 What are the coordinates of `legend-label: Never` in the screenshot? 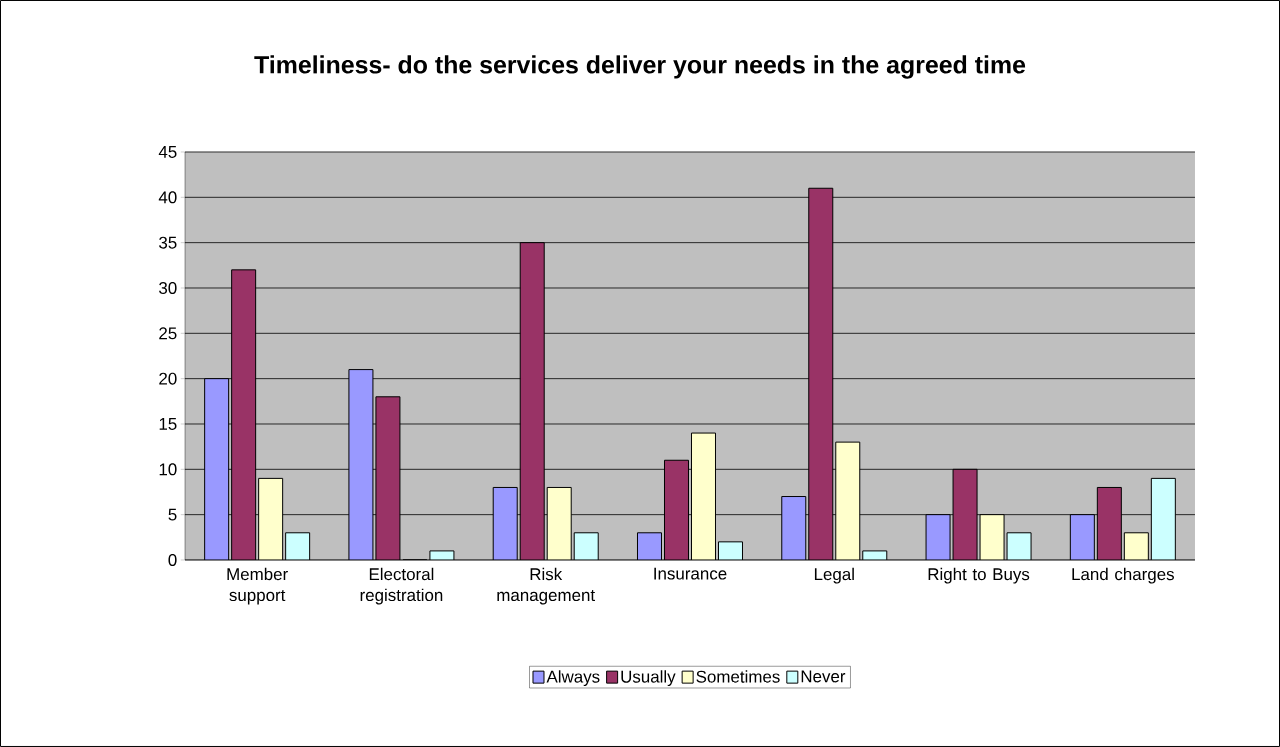 It's located at (823, 676).